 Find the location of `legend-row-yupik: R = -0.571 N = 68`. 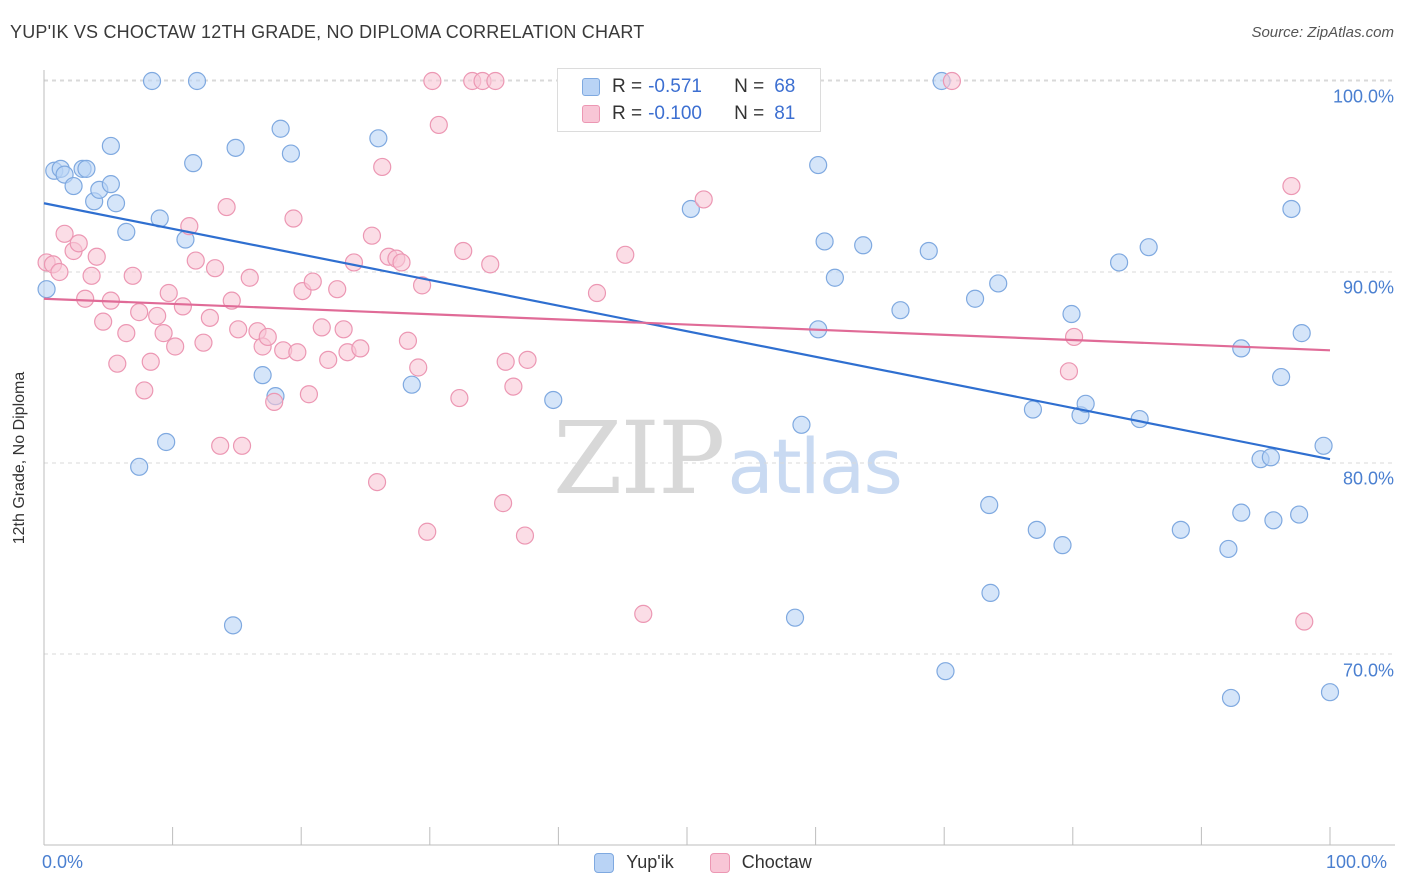

legend-row-yupik: R = -0.571 N = 68 is located at coordinates (688, 87).